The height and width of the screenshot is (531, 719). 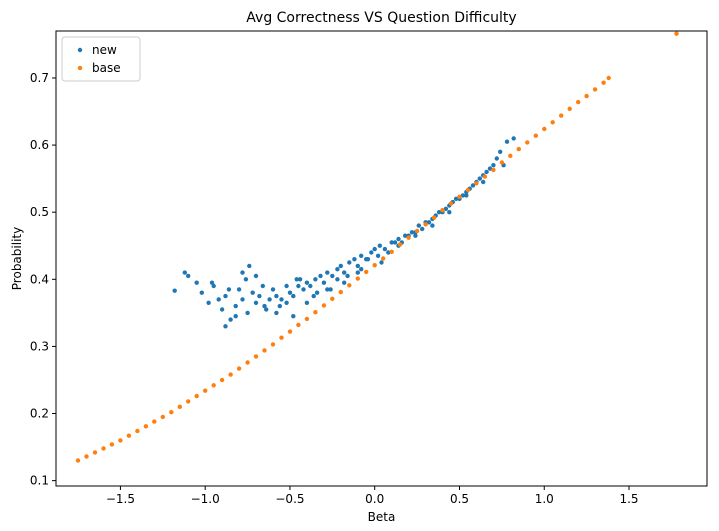 What do you see at coordinates (39, 78) in the screenshot?
I see `y-tick-label: 0.7` at bounding box center [39, 78].